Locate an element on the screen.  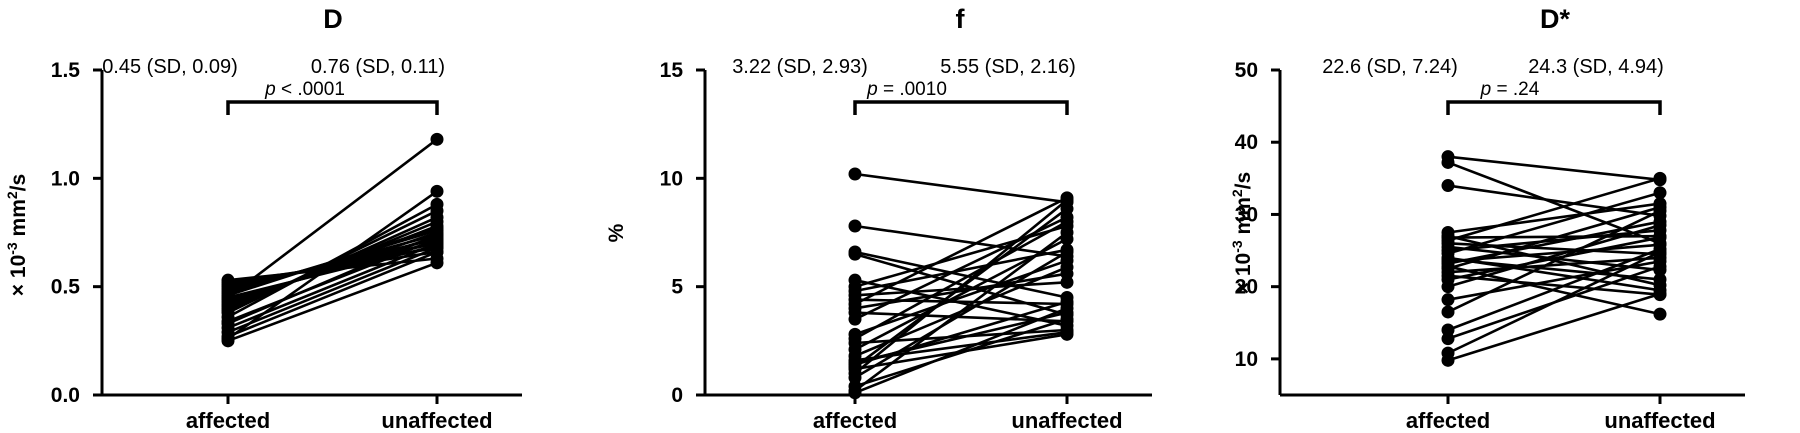
group-stat-unaffected: 5.55 (SD, 2.16) is located at coordinates (1008, 67).